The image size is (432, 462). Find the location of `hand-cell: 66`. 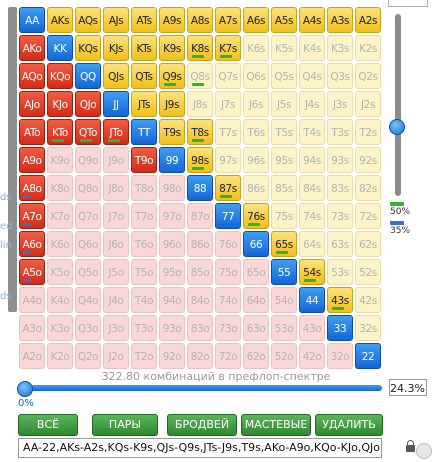

hand-cell: 66 is located at coordinates (256, 244).